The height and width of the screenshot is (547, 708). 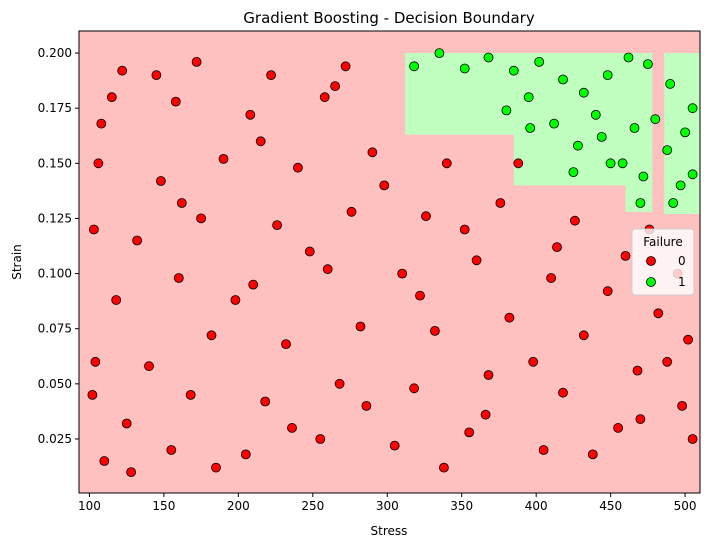 I want to click on x-axis-label: Stress, so click(x=389, y=531).